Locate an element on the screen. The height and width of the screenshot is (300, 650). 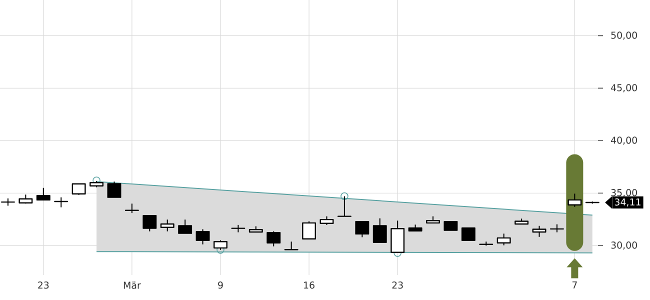
y-tick-label: 35,00 is located at coordinates (624, 193).